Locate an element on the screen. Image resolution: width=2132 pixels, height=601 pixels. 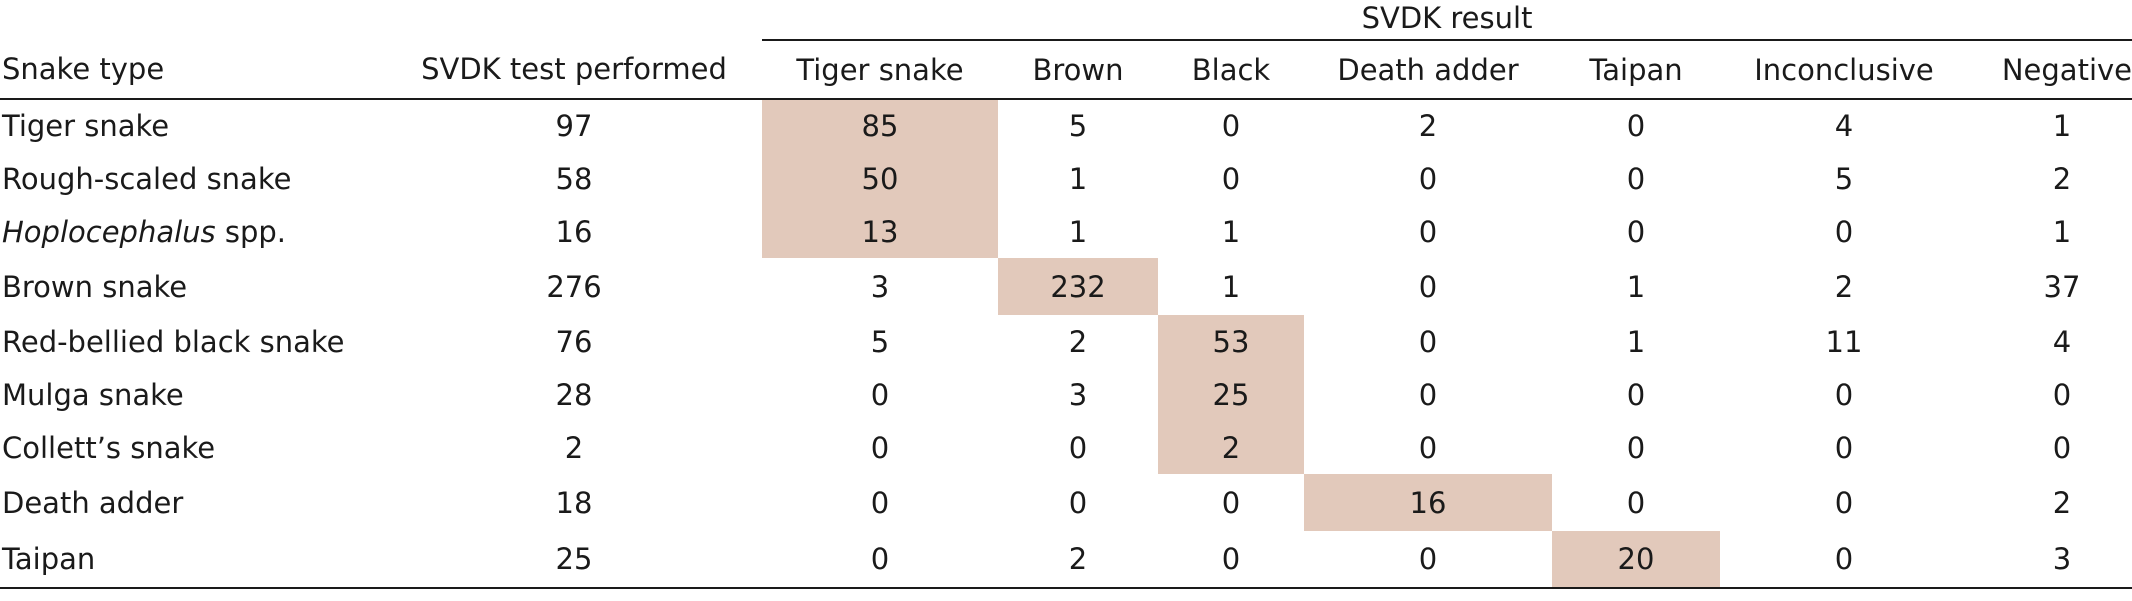
snake-type-name-suffix: spp. is located at coordinates (251, 231).